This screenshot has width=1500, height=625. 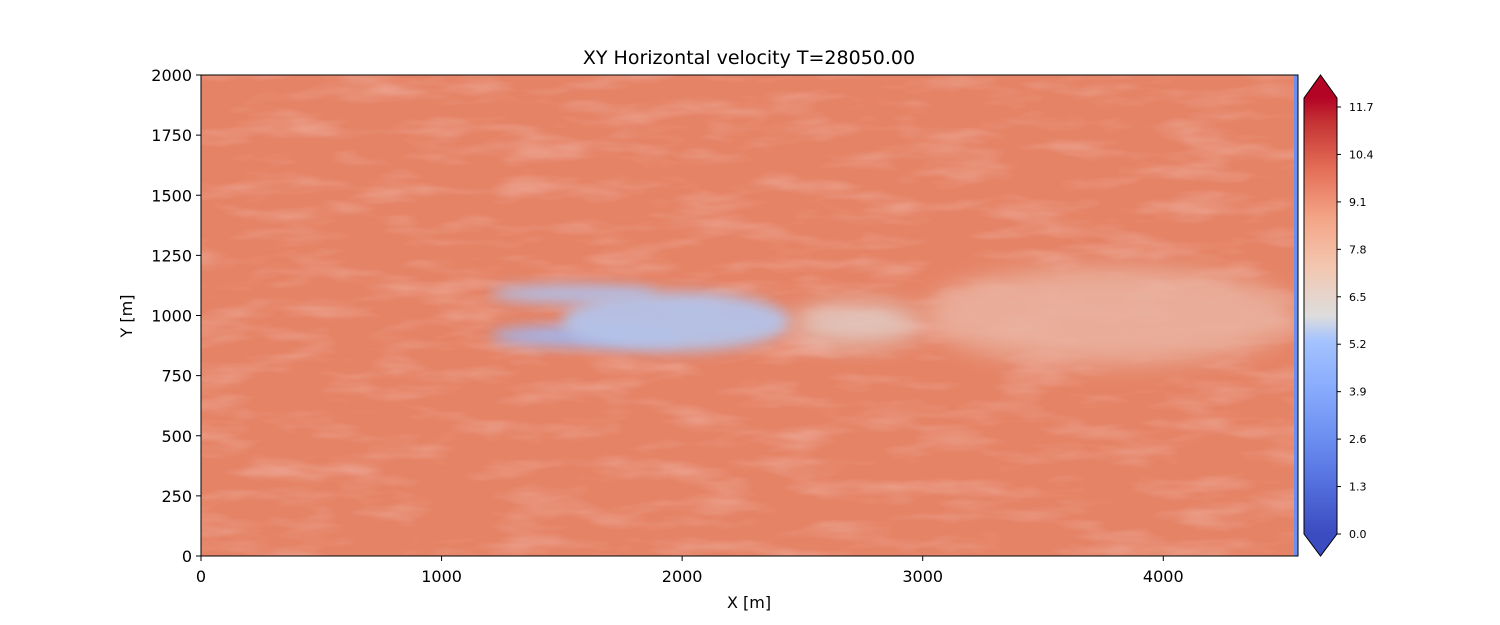 I want to click on y-axis-ticks: 0 250 500 750 1000 1250 1500 1750 2000, so click(x=176, y=316).